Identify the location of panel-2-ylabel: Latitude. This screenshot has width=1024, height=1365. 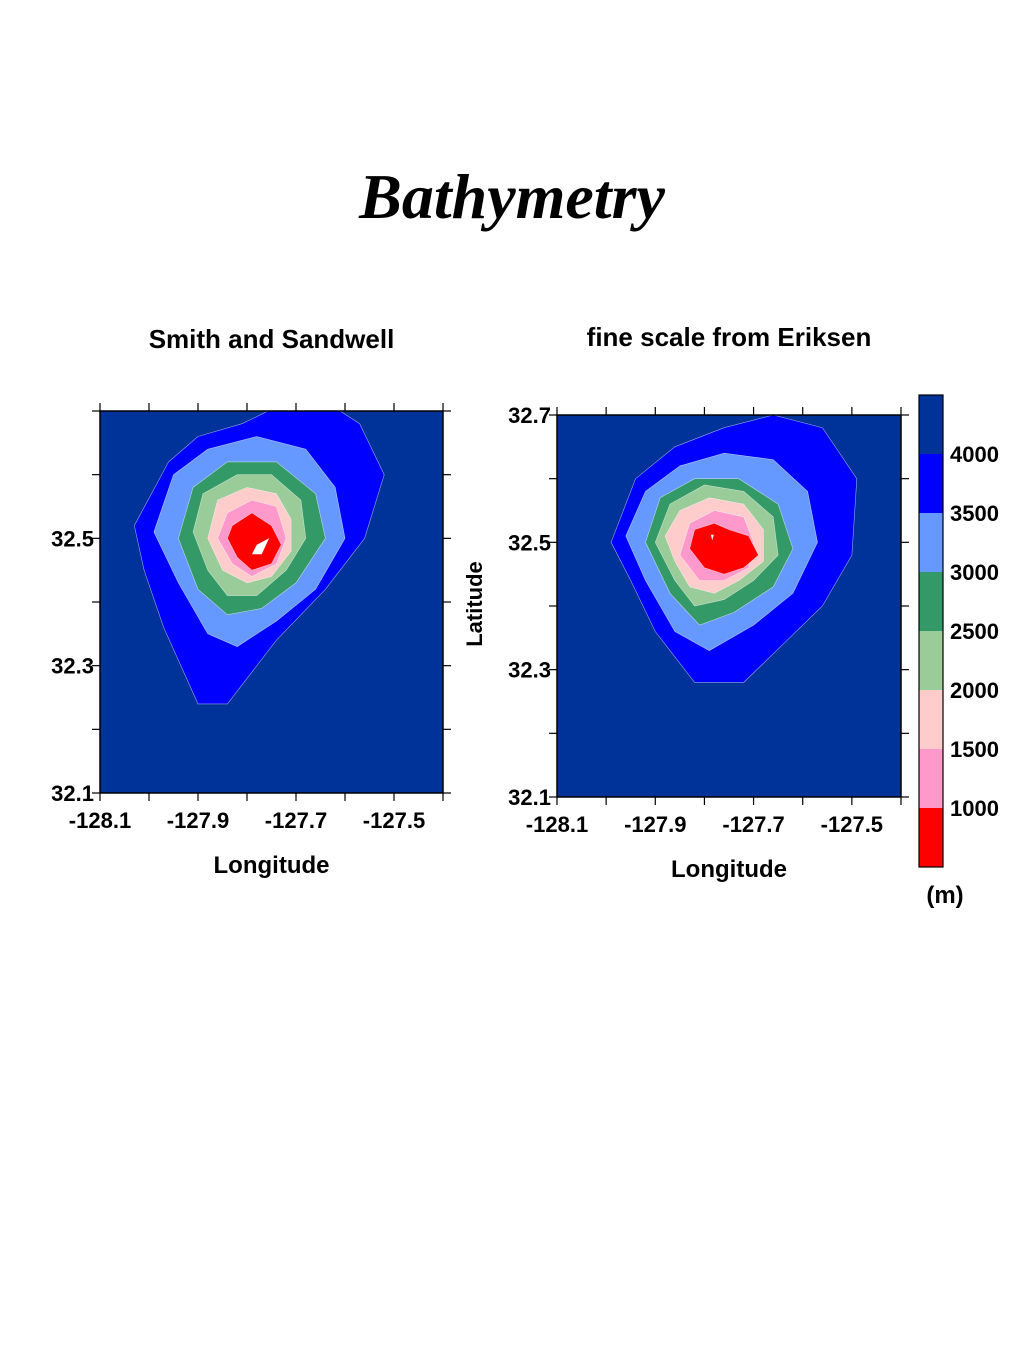
(474, 604).